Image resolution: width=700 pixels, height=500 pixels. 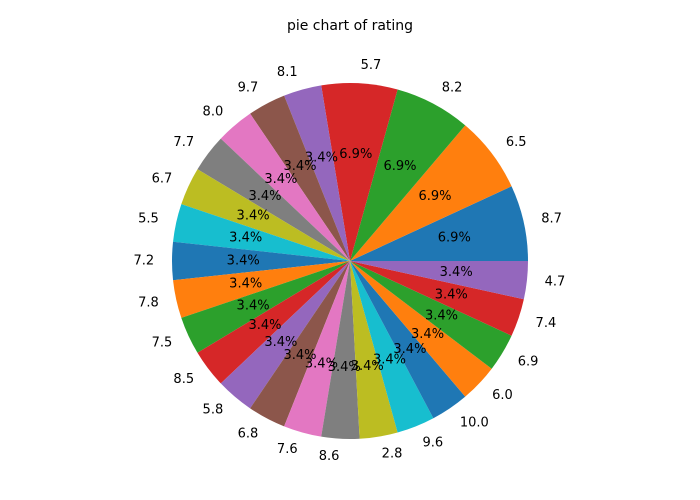 What do you see at coordinates (213, 111) in the screenshot?
I see `slice-category-label: 8.0` at bounding box center [213, 111].